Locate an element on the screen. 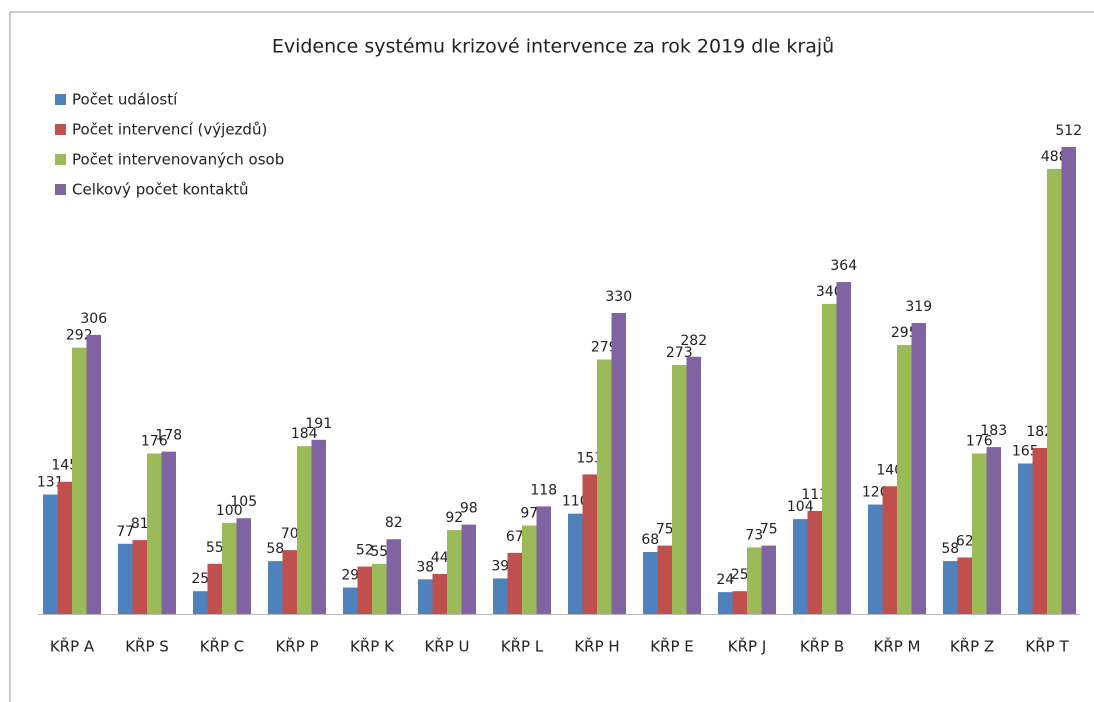 Image resolution: width=1094 pixels, height=702 pixels. value-label: 340 is located at coordinates (829, 292).